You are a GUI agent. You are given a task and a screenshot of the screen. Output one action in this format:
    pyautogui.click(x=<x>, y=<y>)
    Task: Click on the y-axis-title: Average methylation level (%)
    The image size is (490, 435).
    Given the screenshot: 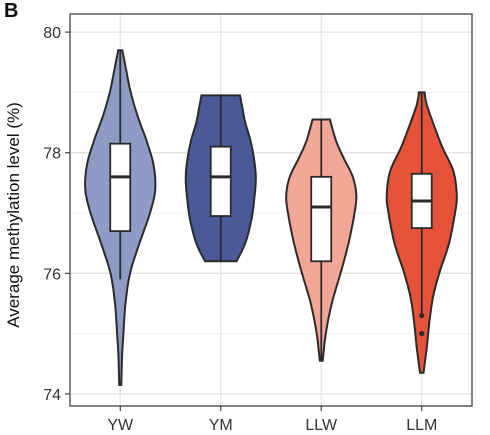 What is the action you would take?
    pyautogui.click(x=13, y=215)
    